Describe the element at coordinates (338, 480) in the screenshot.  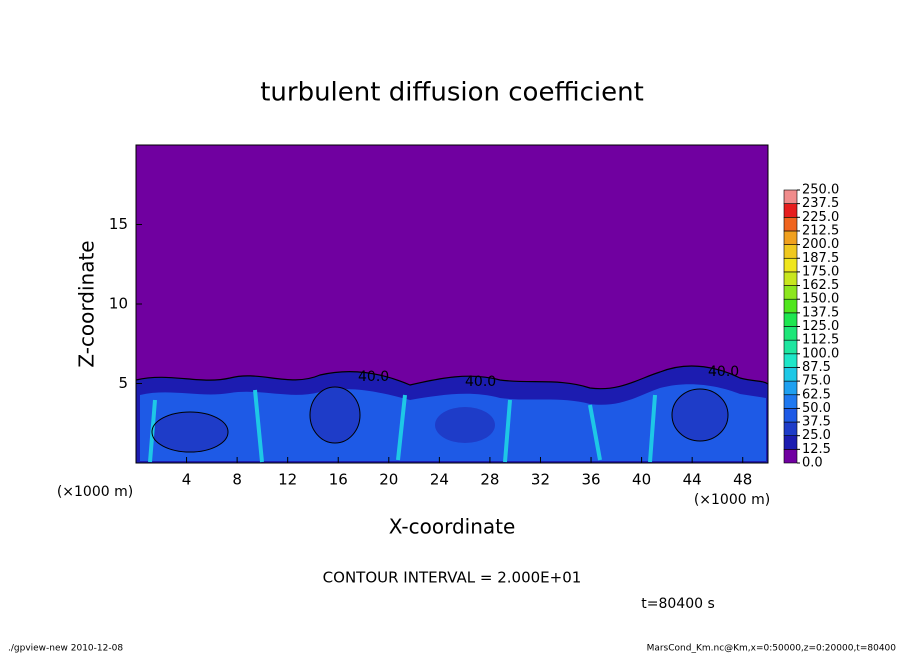
I see `x-tick-label: 16` at that location.